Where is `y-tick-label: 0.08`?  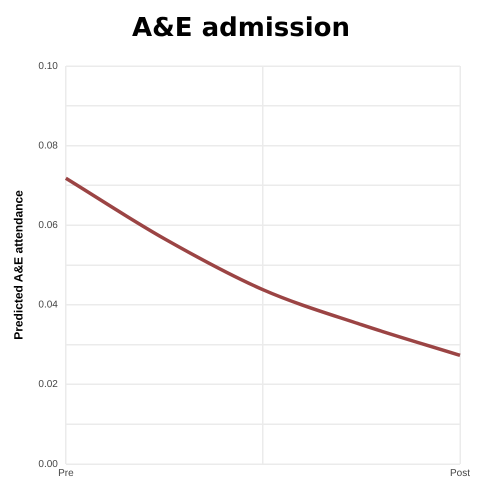
y-tick-label: 0.08 is located at coordinates (48, 146).